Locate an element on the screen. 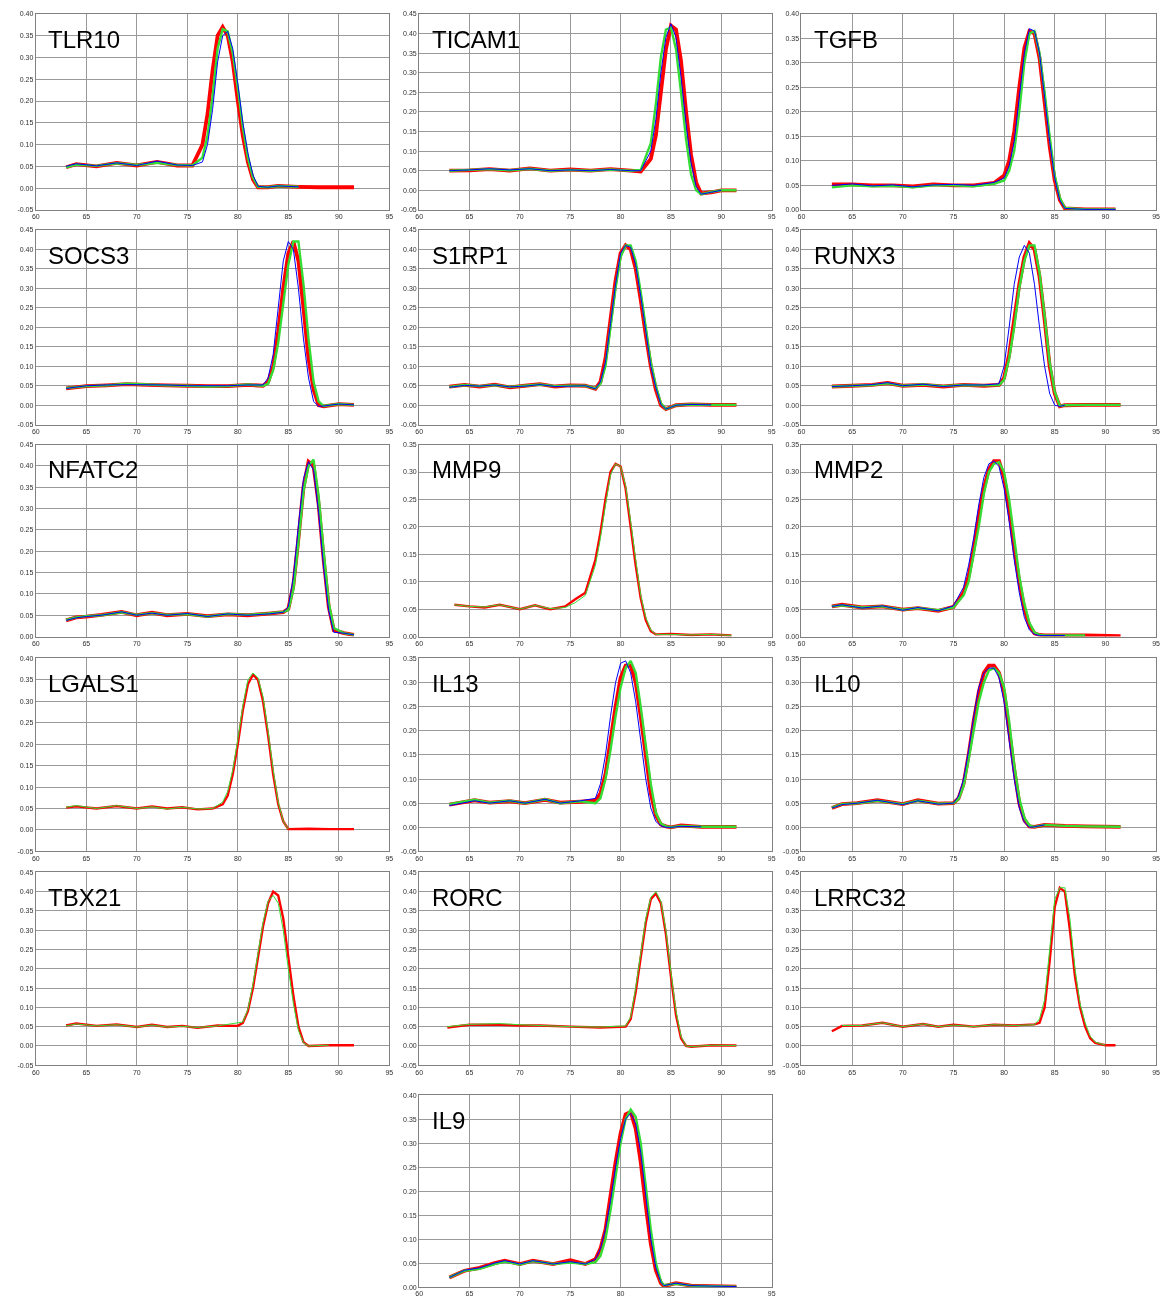  text: SOCS3 is located at coordinates (89, 255).